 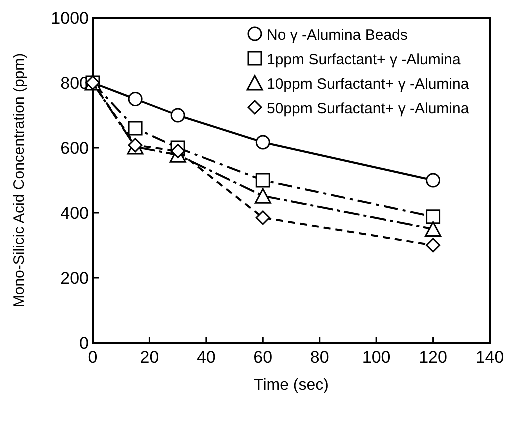 I want to click on x-axis-title: Time (sec), so click(x=291, y=385).